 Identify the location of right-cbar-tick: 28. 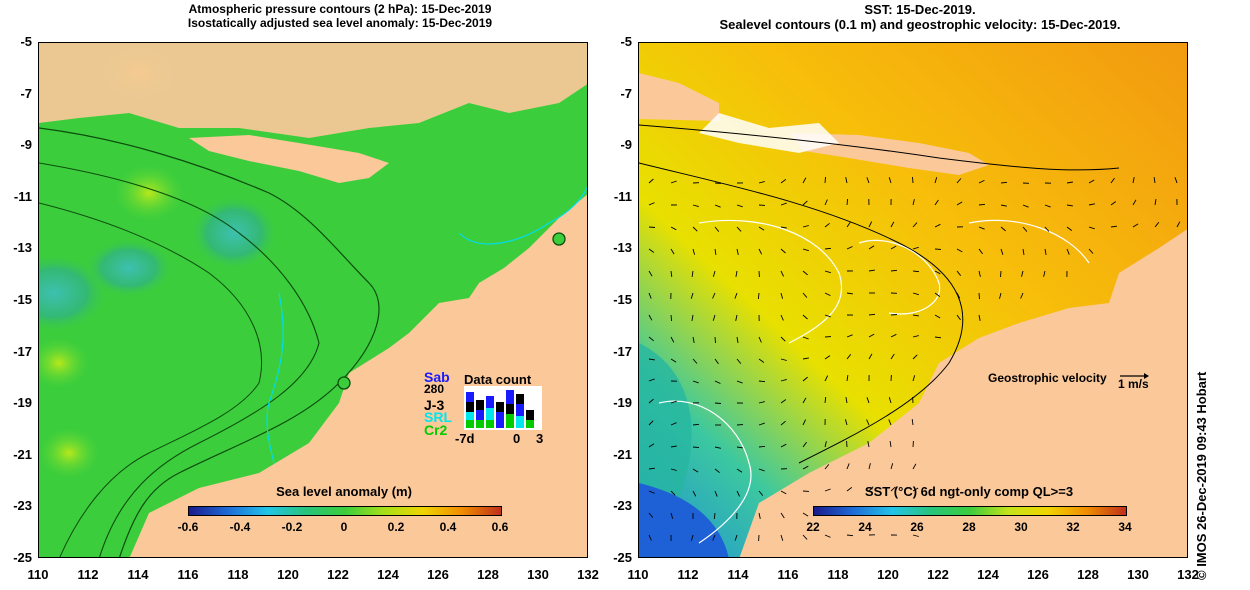
(969, 527).